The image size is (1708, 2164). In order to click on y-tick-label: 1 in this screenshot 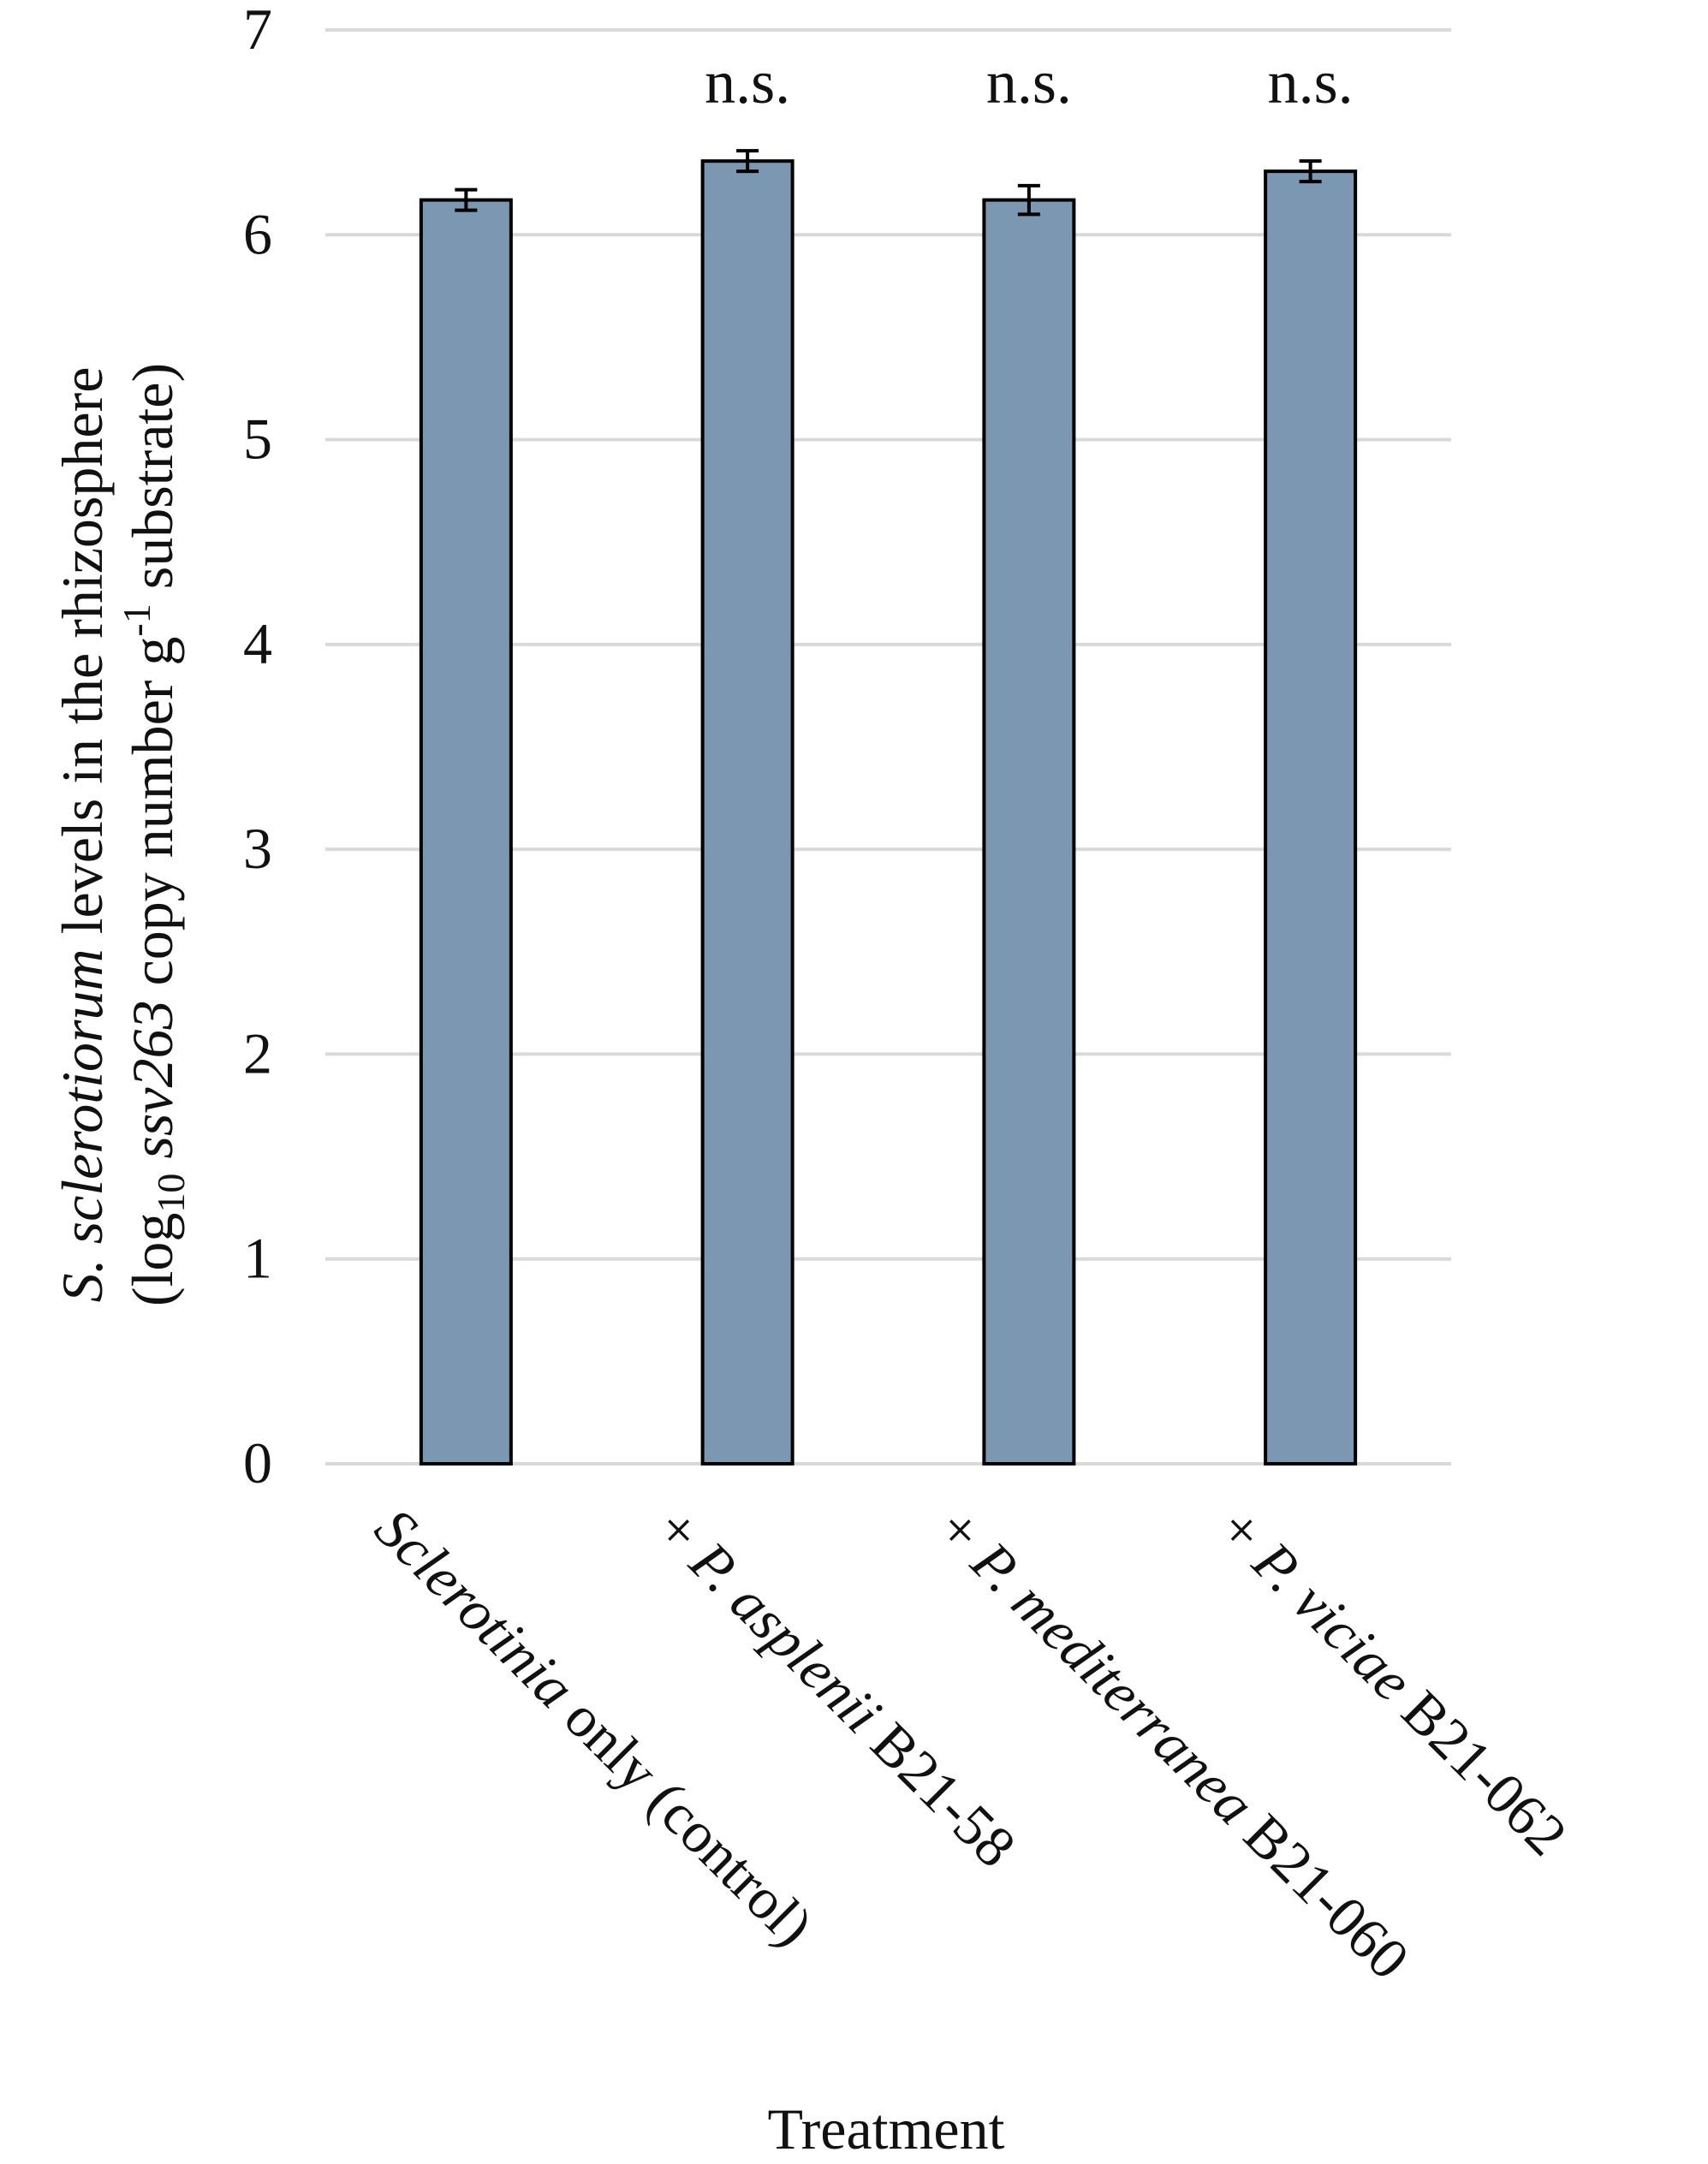, I will do `click(257, 1258)`.